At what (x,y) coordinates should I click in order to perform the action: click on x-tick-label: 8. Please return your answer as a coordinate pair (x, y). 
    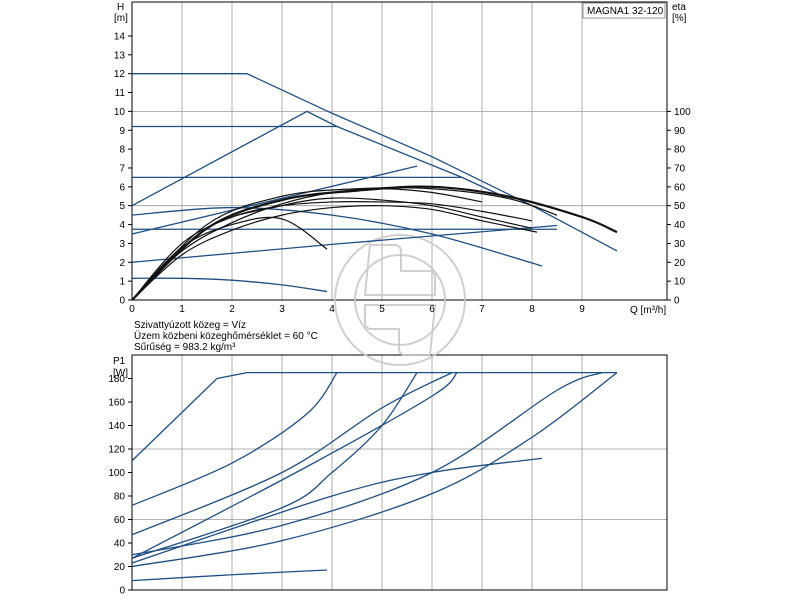
    Looking at the image, I should click on (532, 309).